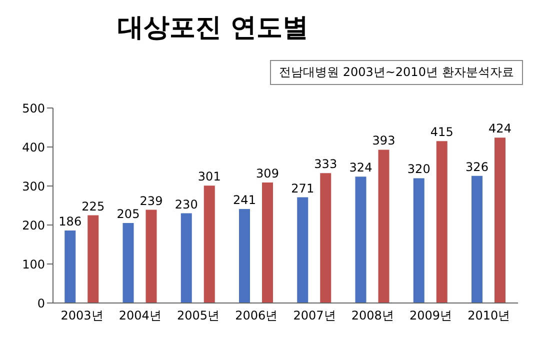 Image resolution: width=550 pixels, height=345 pixels. What do you see at coordinates (41, 303) in the screenshot?
I see `y-tick-label: 0` at bounding box center [41, 303].